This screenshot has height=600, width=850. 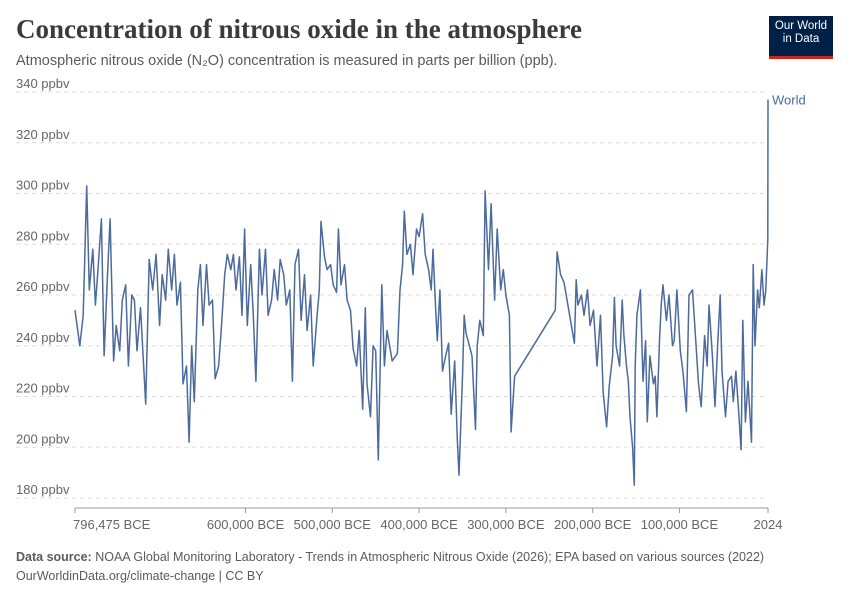 What do you see at coordinates (333, 524) in the screenshot?
I see `x-tick-label: 500,000 BCE` at bounding box center [333, 524].